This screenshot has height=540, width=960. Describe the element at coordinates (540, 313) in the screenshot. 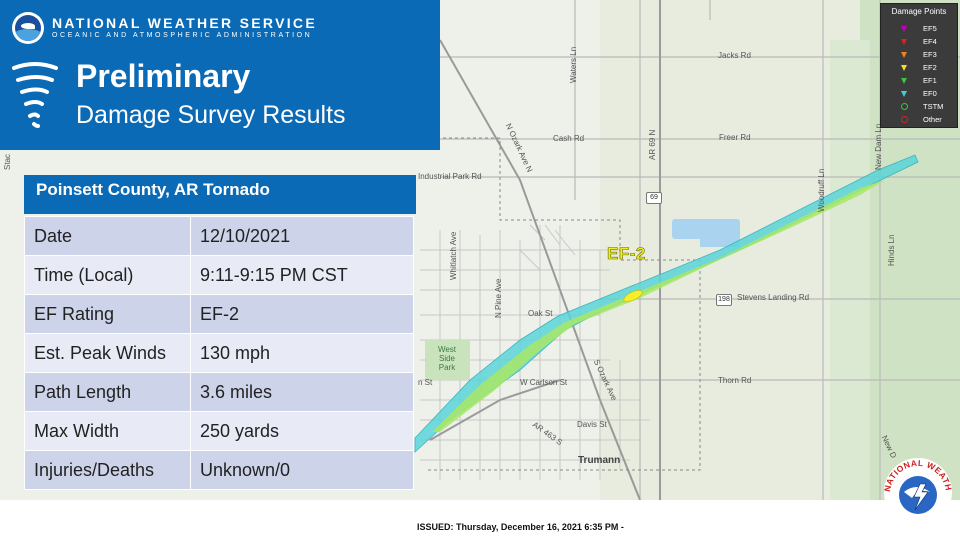

I see `road-label-oak: Oak St` at that location.